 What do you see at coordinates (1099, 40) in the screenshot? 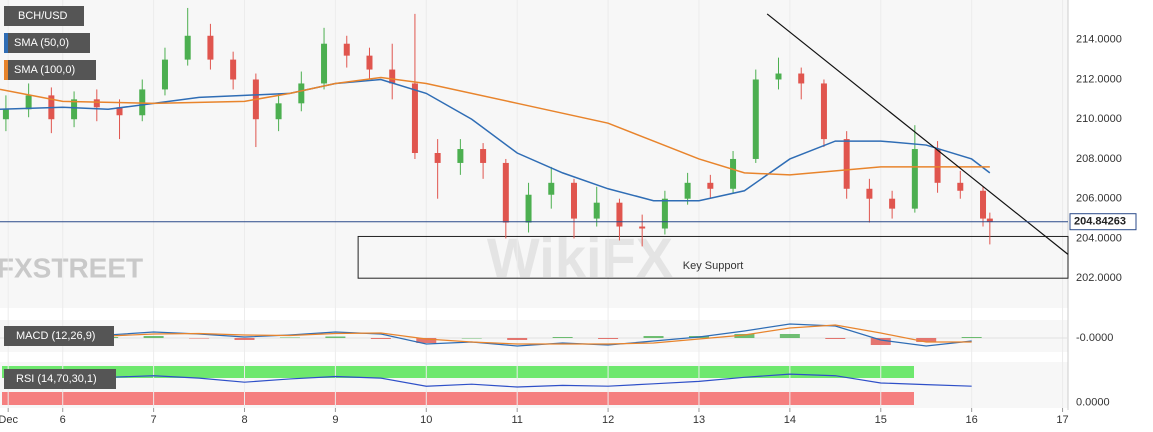
I see `y-tick-label: 214.0000` at bounding box center [1099, 40].